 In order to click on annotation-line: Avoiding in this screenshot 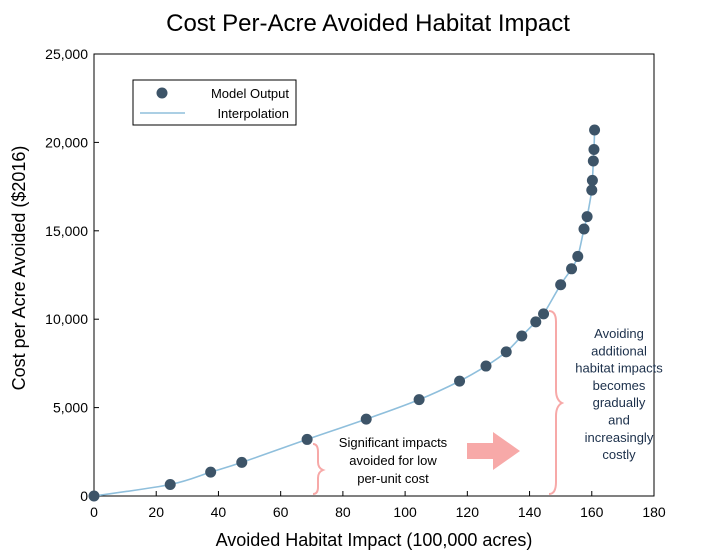, I will do `click(619, 333)`.